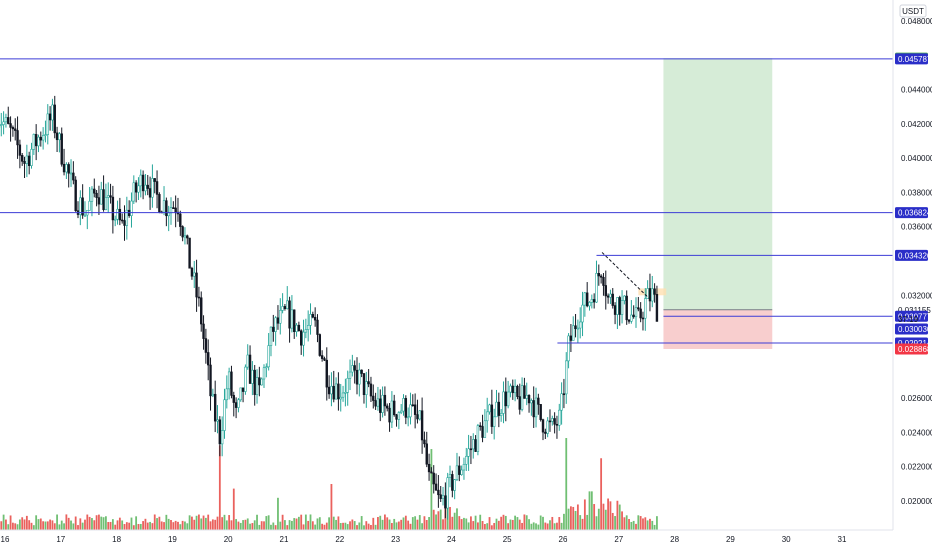 The width and height of the screenshot is (932, 550). I want to click on price-tag-label: 0.034326, so click(915, 255).